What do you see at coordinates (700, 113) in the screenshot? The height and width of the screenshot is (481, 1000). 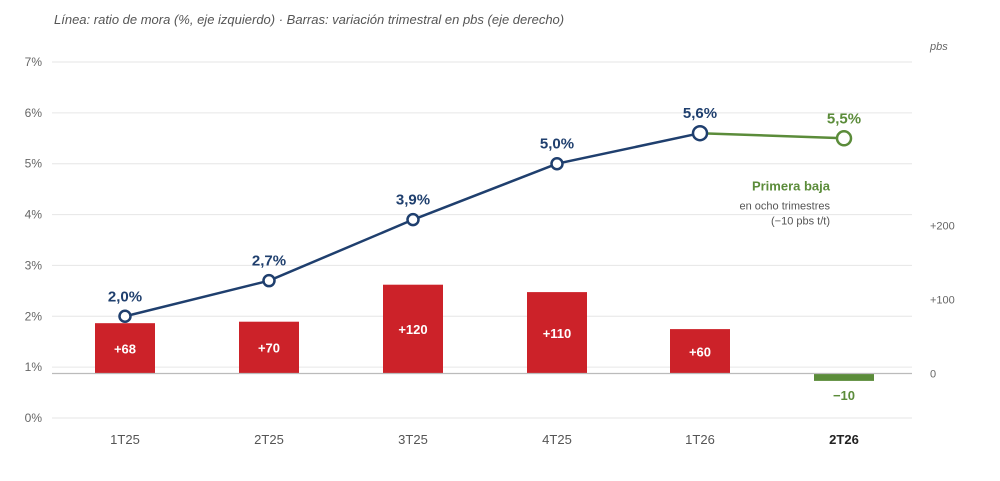 I see `line-data-label: 5,6%` at bounding box center [700, 113].